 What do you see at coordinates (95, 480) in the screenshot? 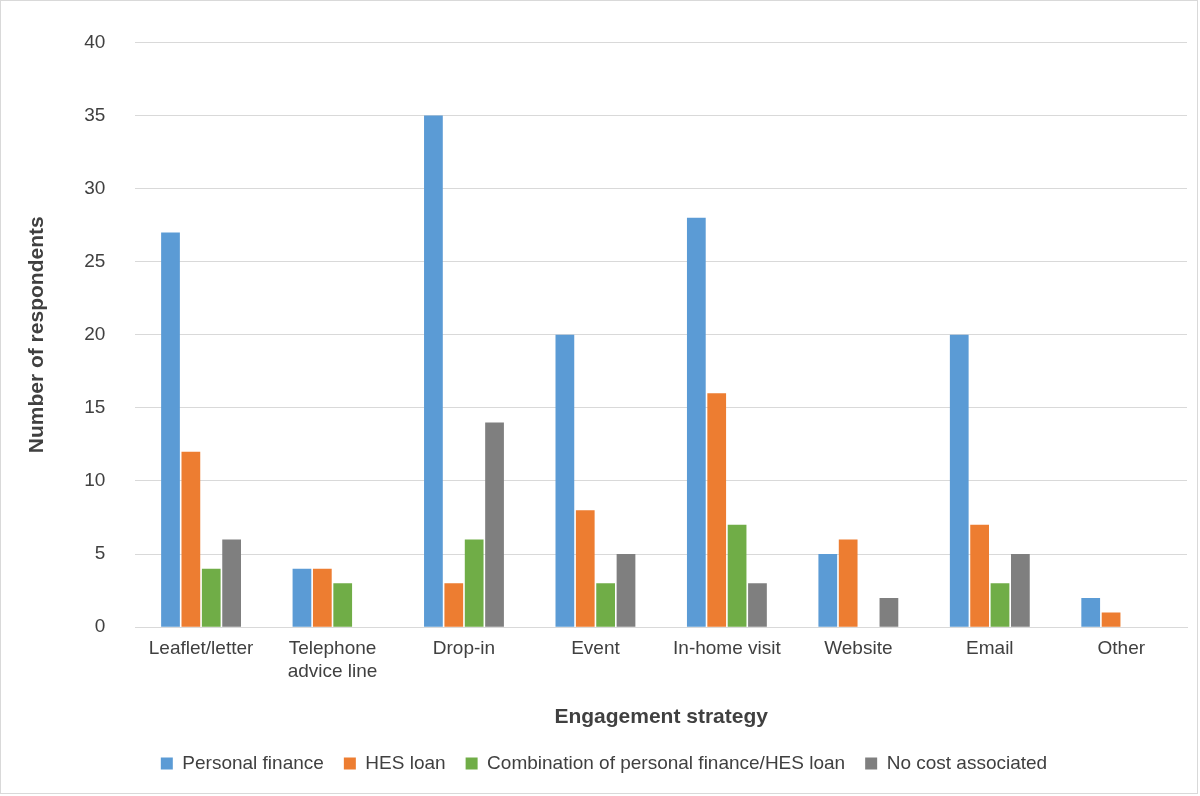
I see `y-tick-label: 10` at bounding box center [95, 480].